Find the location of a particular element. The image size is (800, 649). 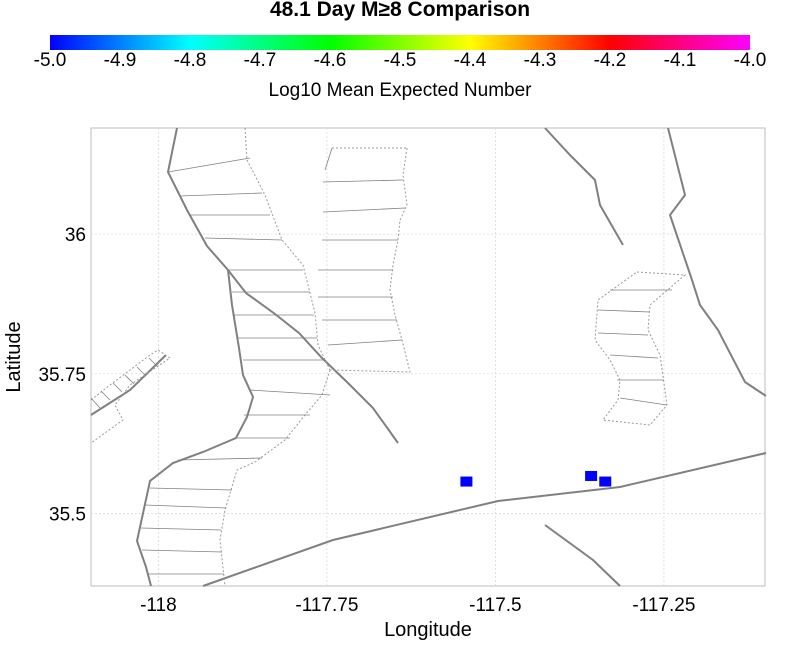

colorbar-tick-label: -4.4 is located at coordinates (470, 60).